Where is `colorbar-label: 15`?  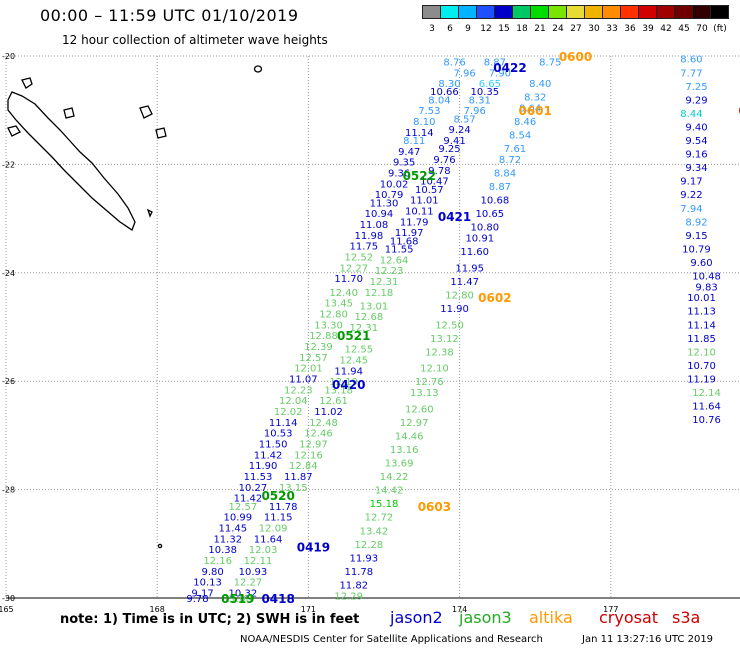
colorbar-label: 15 is located at coordinates (504, 29).